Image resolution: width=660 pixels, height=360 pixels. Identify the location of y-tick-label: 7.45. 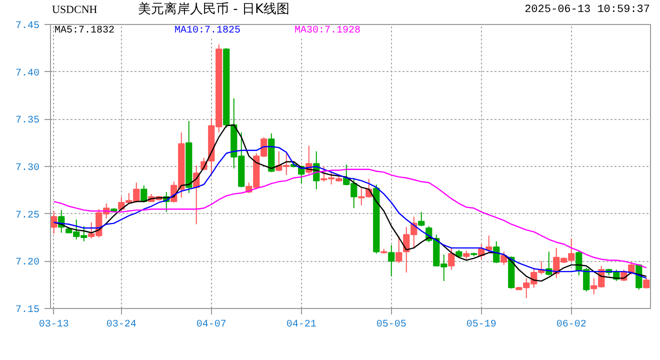
(27, 26).